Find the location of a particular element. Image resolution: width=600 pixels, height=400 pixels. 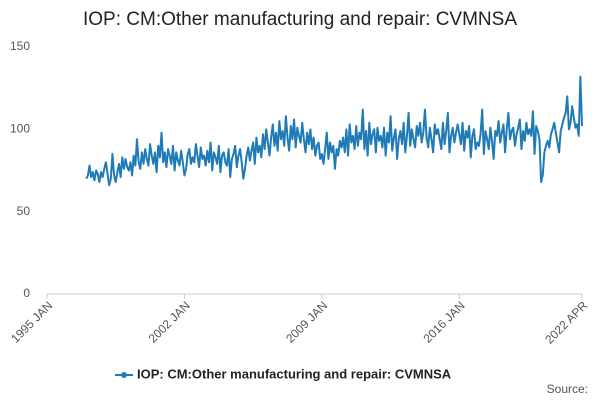

x-tick-label: 2002 JAN is located at coordinates (169, 321).